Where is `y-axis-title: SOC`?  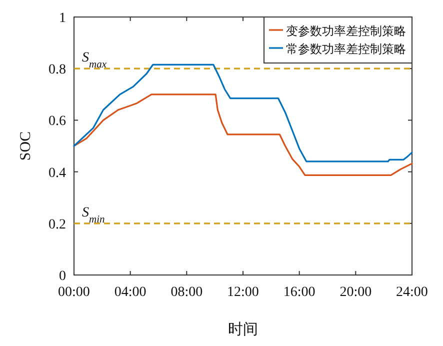
y-axis-title: SOC is located at coordinates (26, 146).